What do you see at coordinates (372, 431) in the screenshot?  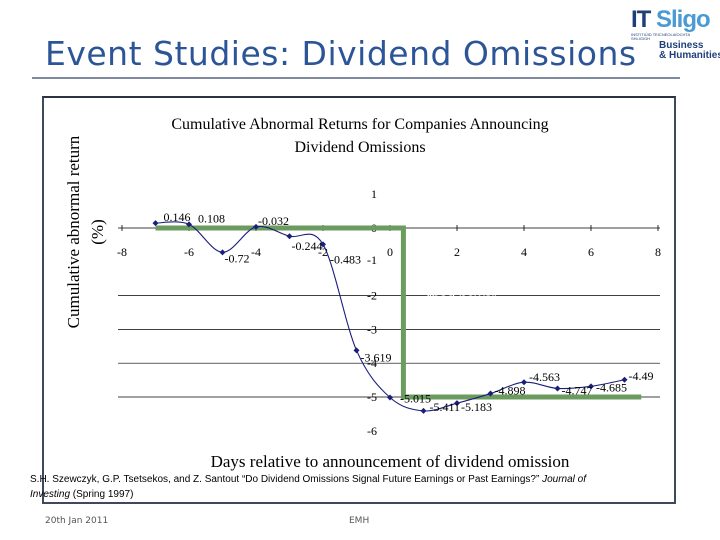 I see `y-tick-label: -6` at bounding box center [372, 431].